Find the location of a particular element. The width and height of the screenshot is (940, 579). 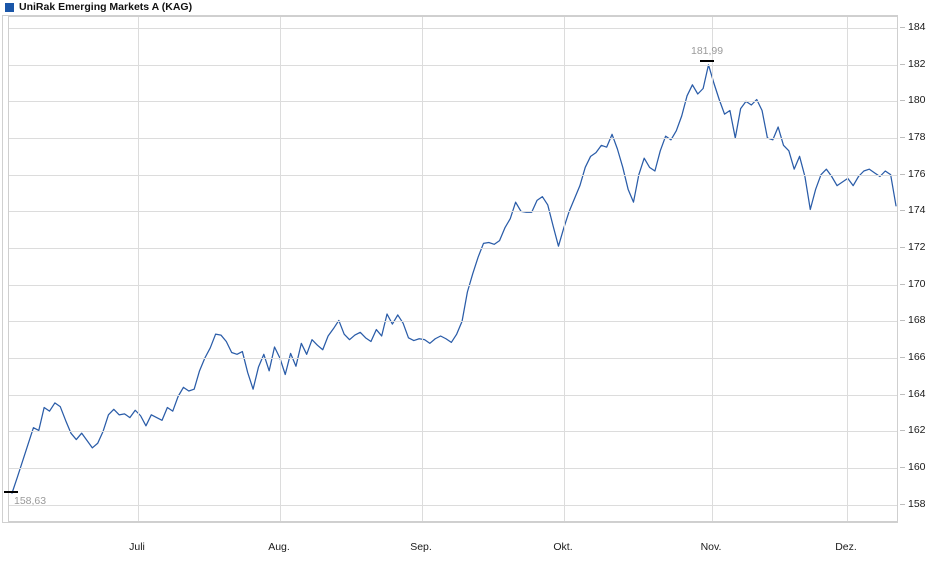

x-axis: Juli Aug. Sep. Okt. Nov. Dez. is located at coordinates (470, 538).